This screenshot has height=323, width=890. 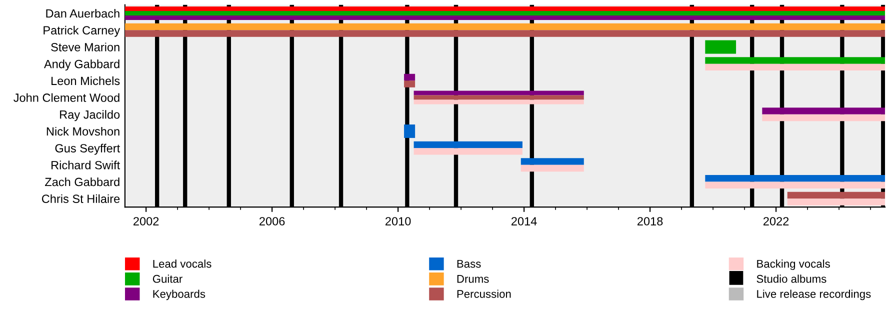 What do you see at coordinates (524, 221) in the screenshot?
I see `x-tick-label: 2014` at bounding box center [524, 221].